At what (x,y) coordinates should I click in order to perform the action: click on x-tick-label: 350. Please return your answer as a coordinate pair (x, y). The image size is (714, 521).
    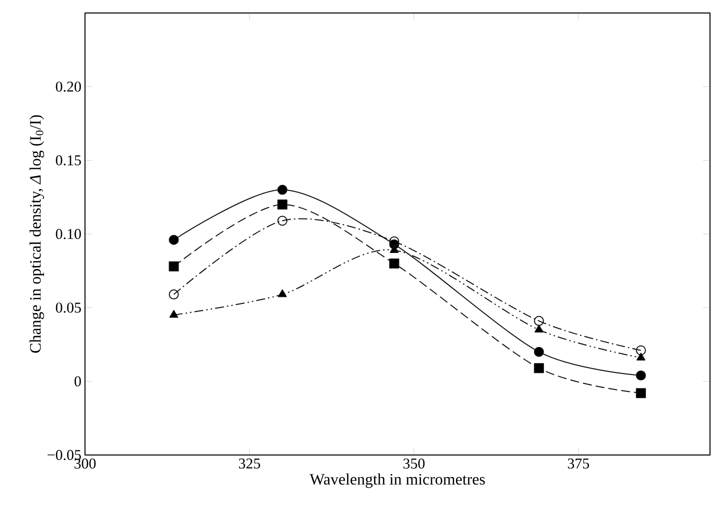
    Looking at the image, I should click on (414, 463).